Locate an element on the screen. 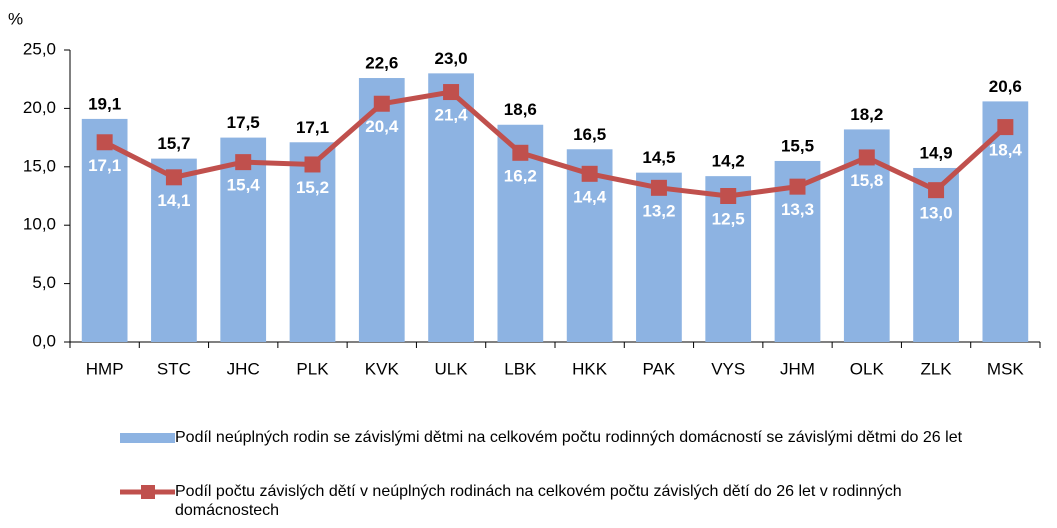 The width and height of the screenshot is (1057, 528). x-tick-label: JHC is located at coordinates (243, 368).